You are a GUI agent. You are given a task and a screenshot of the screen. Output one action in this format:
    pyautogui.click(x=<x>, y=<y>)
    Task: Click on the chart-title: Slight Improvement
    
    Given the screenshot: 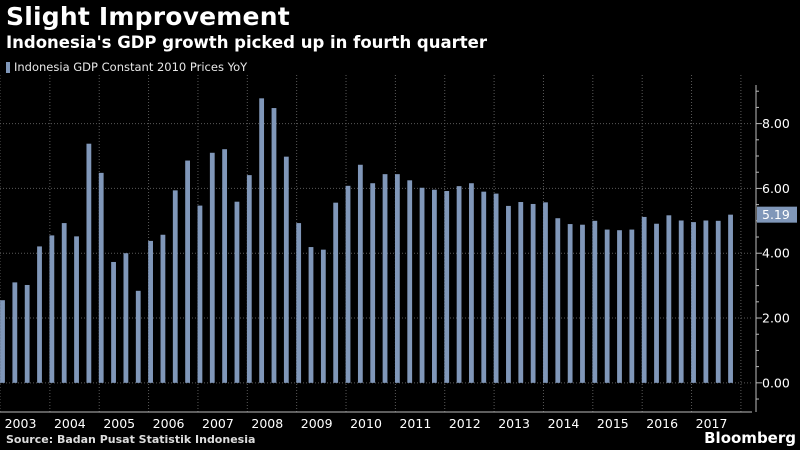 What is the action you would take?
    pyautogui.click(x=148, y=16)
    